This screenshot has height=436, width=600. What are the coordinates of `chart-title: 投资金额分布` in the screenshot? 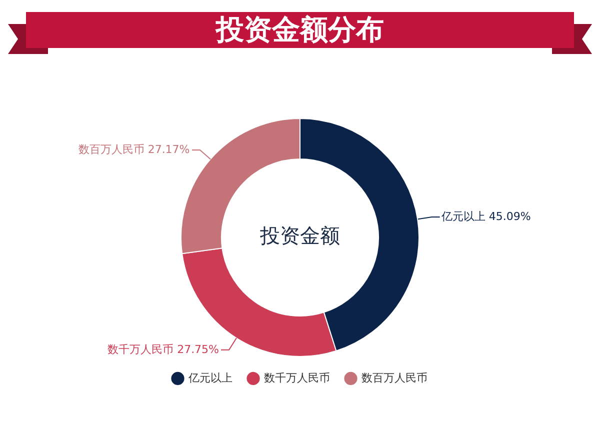 It's located at (300, 30).